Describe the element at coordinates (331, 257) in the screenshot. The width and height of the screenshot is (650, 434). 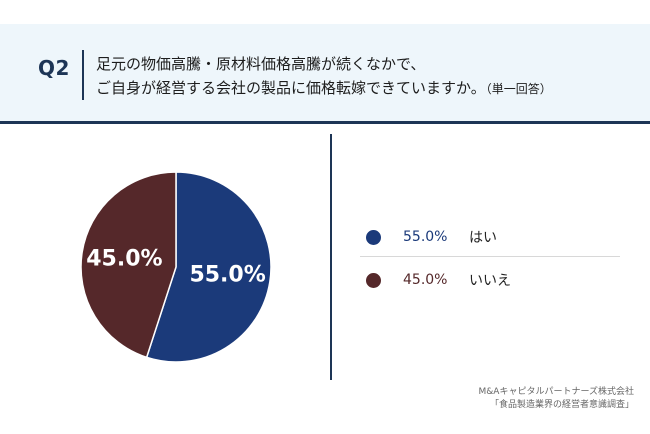
I see `chart-legend-divider` at that location.